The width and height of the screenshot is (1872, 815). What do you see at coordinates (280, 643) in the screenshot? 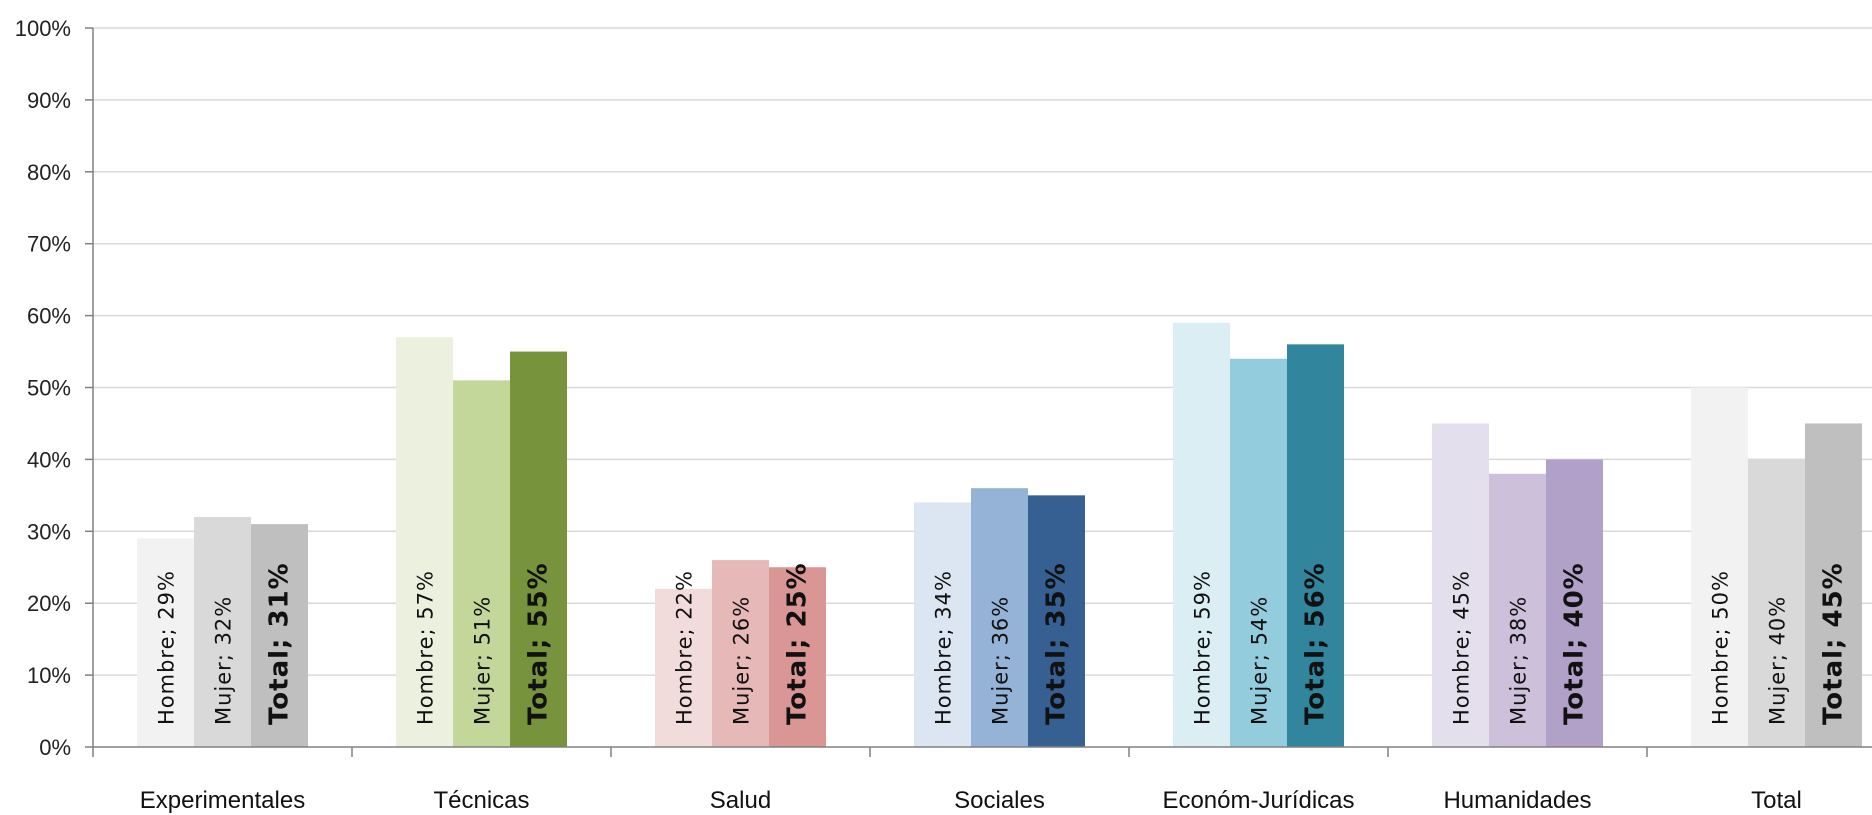
I see `data-label: Total; 31%` at bounding box center [280, 643].